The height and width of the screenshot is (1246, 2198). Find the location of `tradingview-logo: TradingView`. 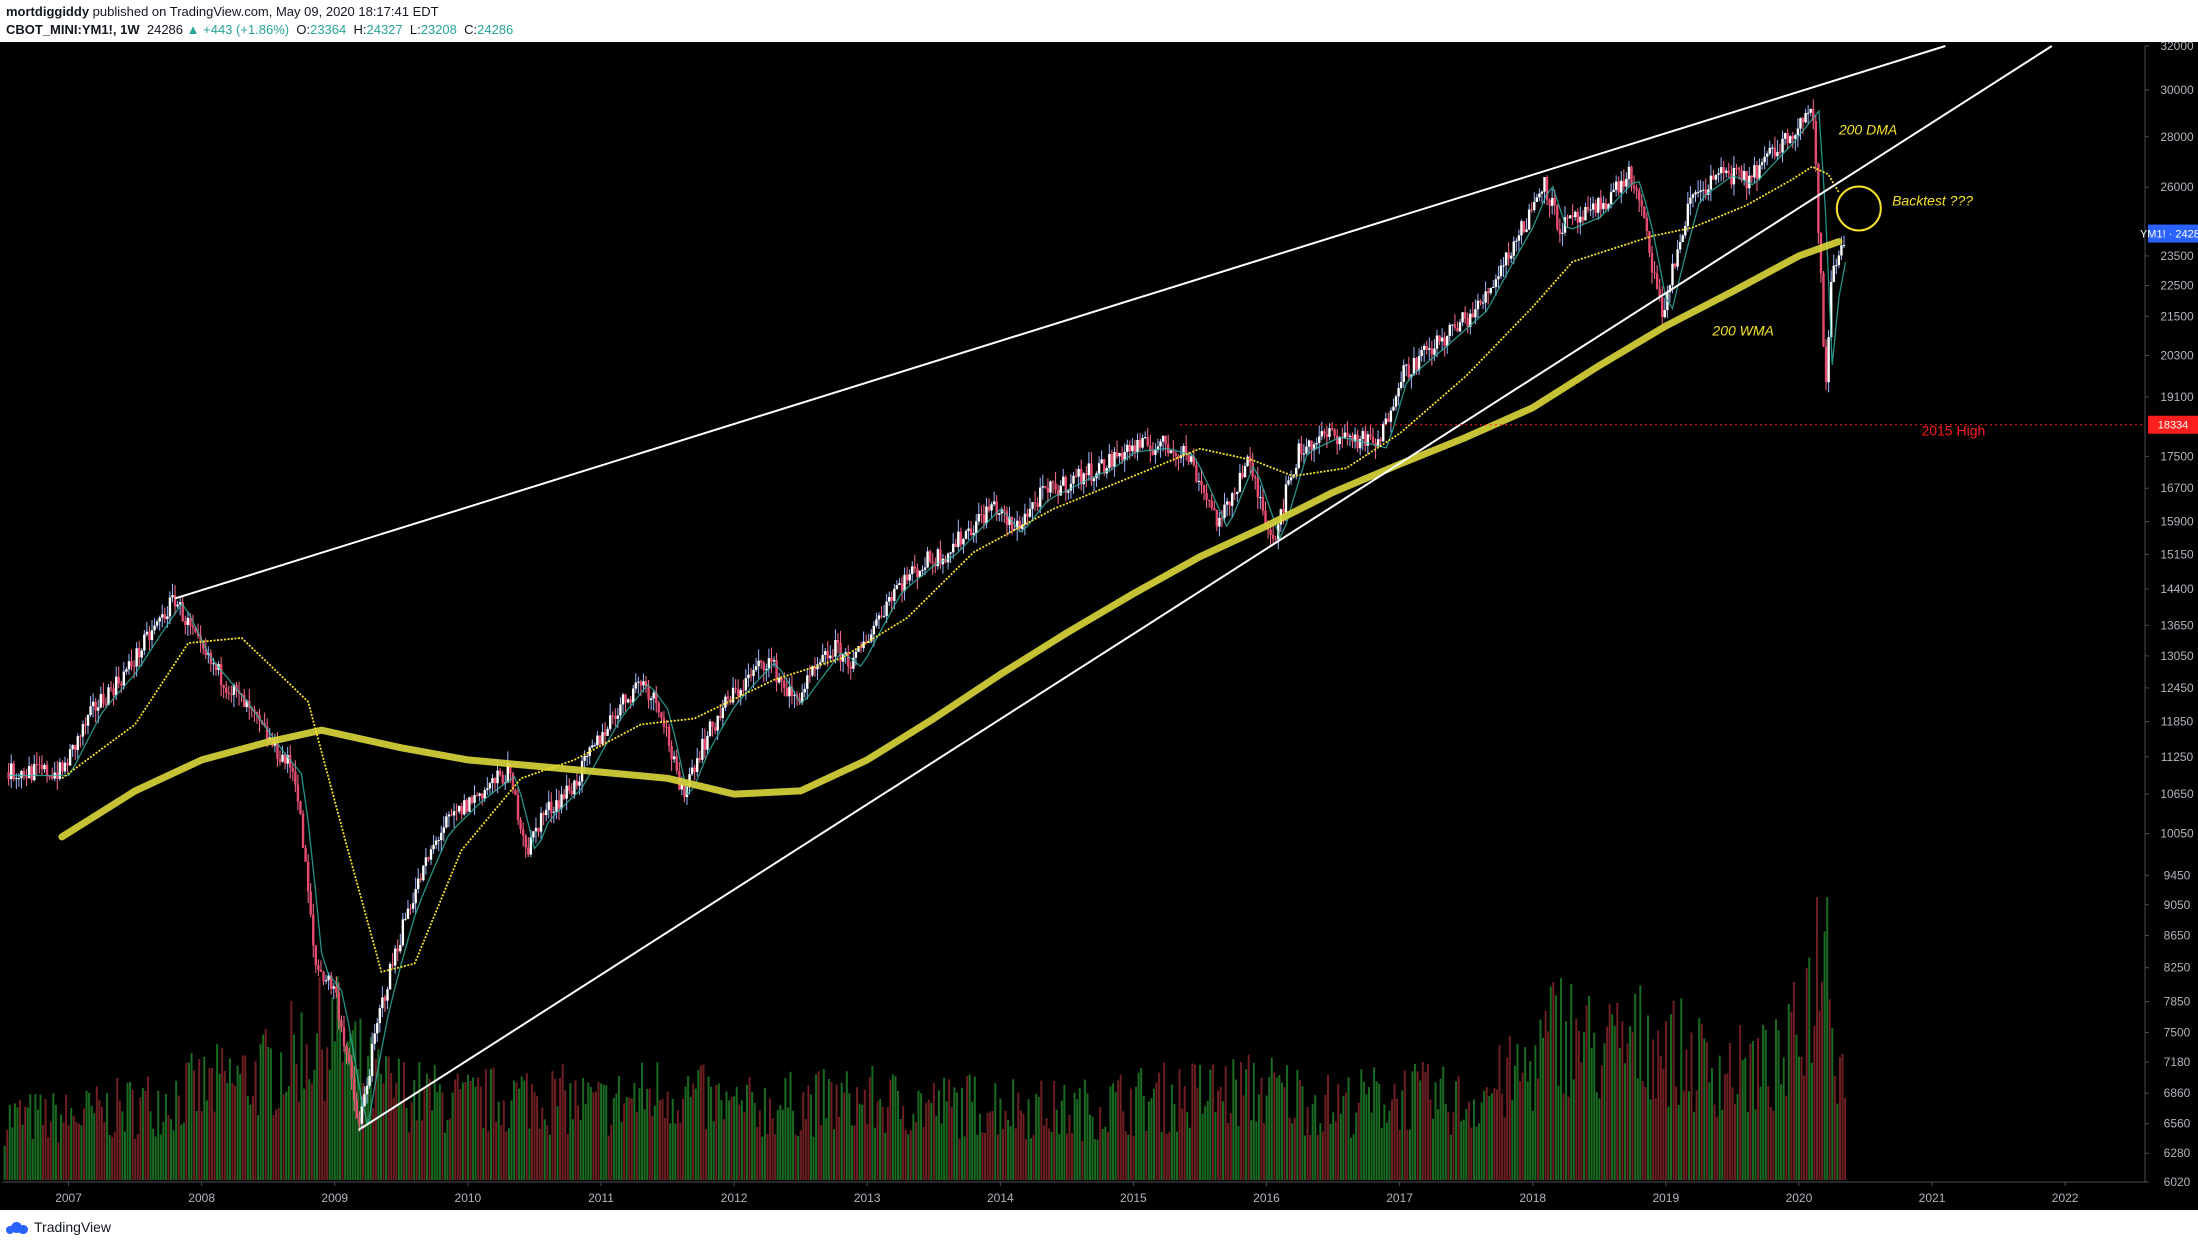

tradingview-logo: TradingView is located at coordinates (58, 1227).